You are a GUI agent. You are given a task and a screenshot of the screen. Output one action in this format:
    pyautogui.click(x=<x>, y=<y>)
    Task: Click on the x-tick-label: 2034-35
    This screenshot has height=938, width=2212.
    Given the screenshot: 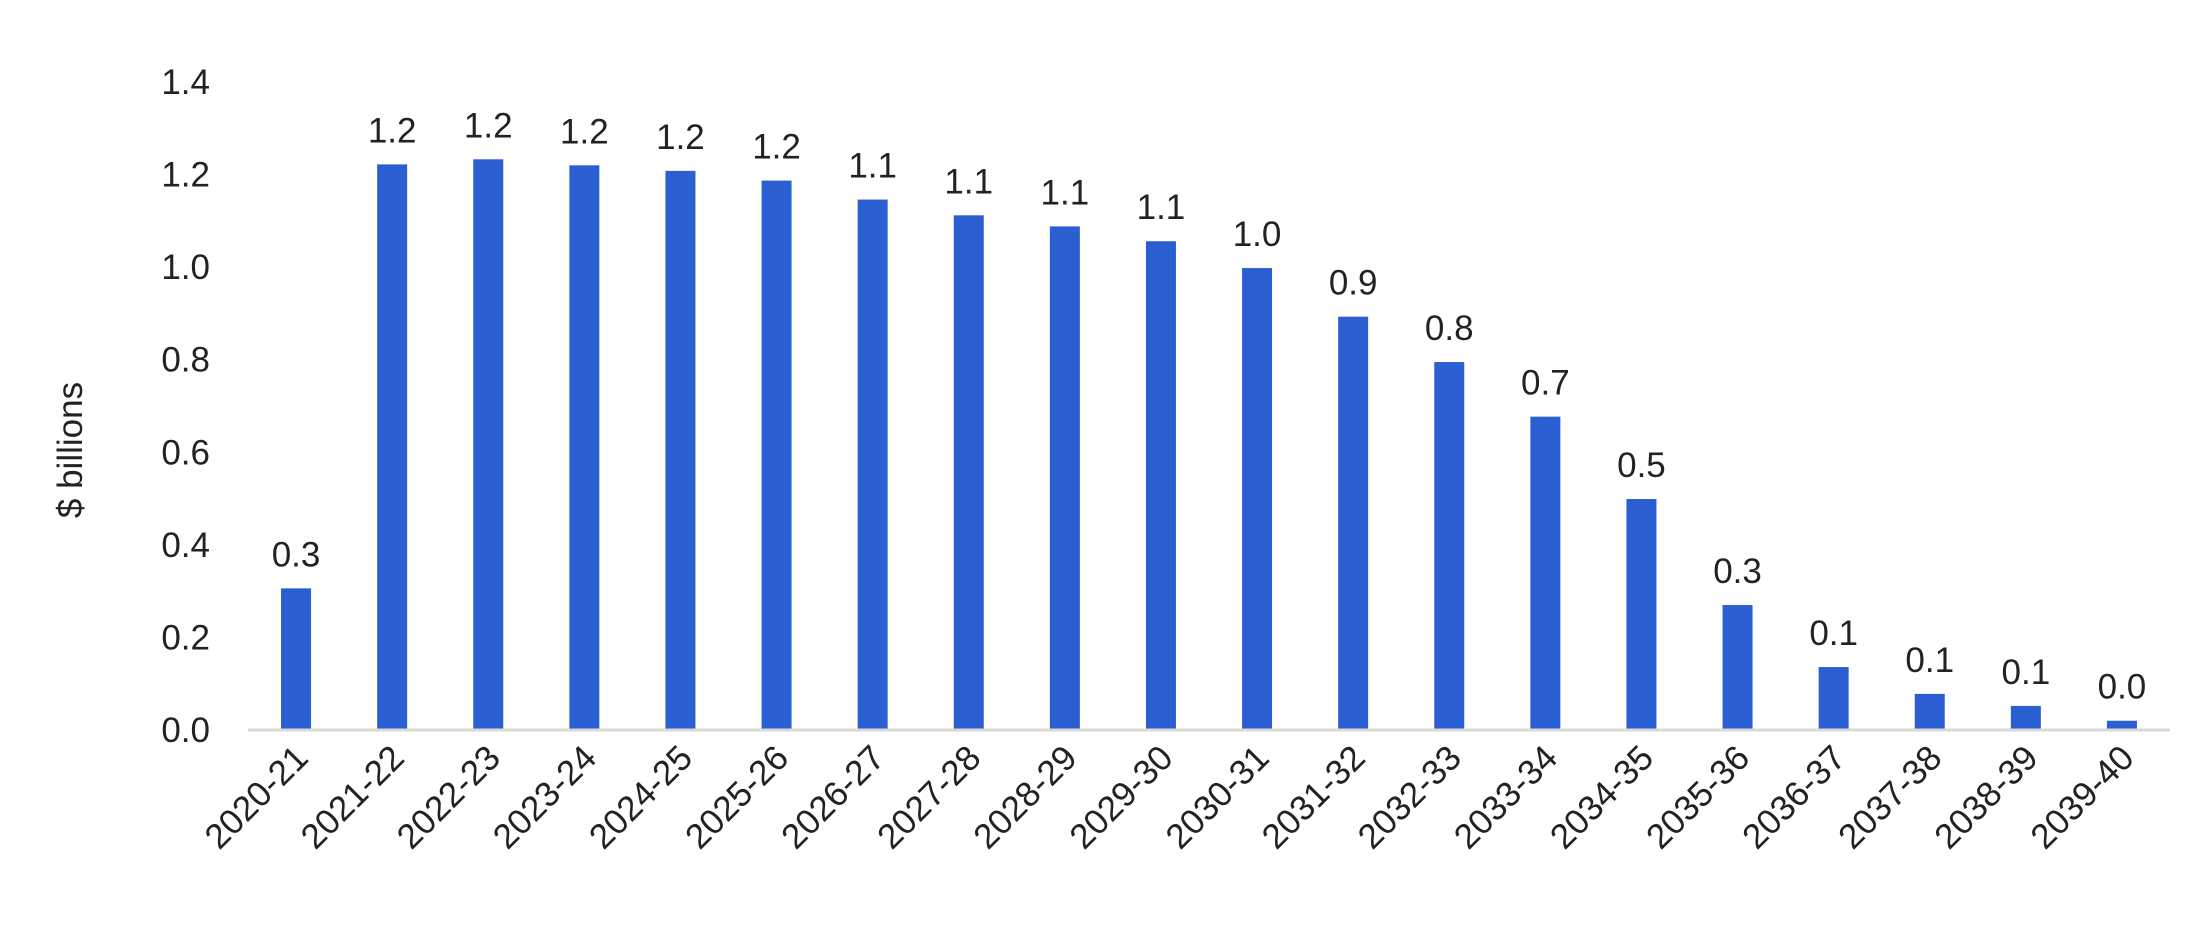 What is the action you would take?
    pyautogui.click(x=1602, y=797)
    